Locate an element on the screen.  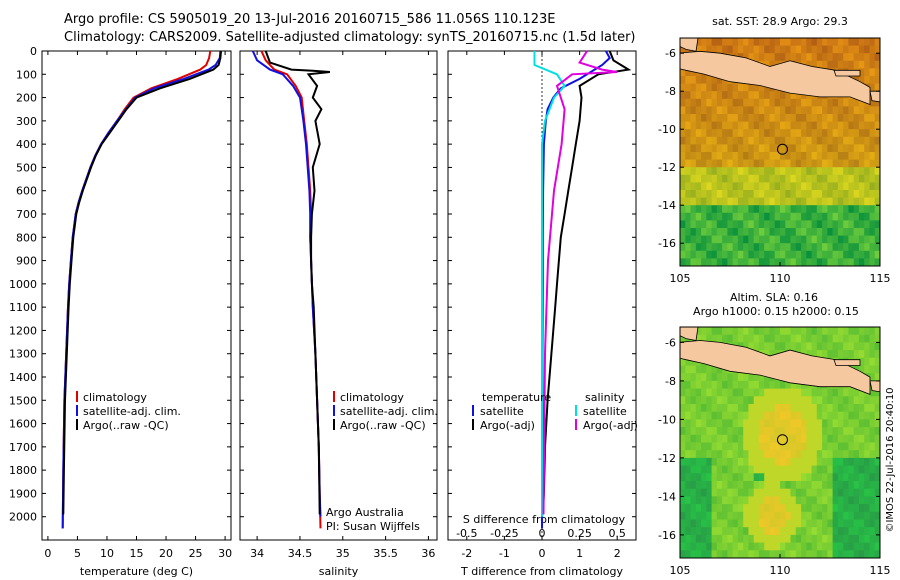
x2-tick-label: 0.25 is located at coordinates (579, 533).